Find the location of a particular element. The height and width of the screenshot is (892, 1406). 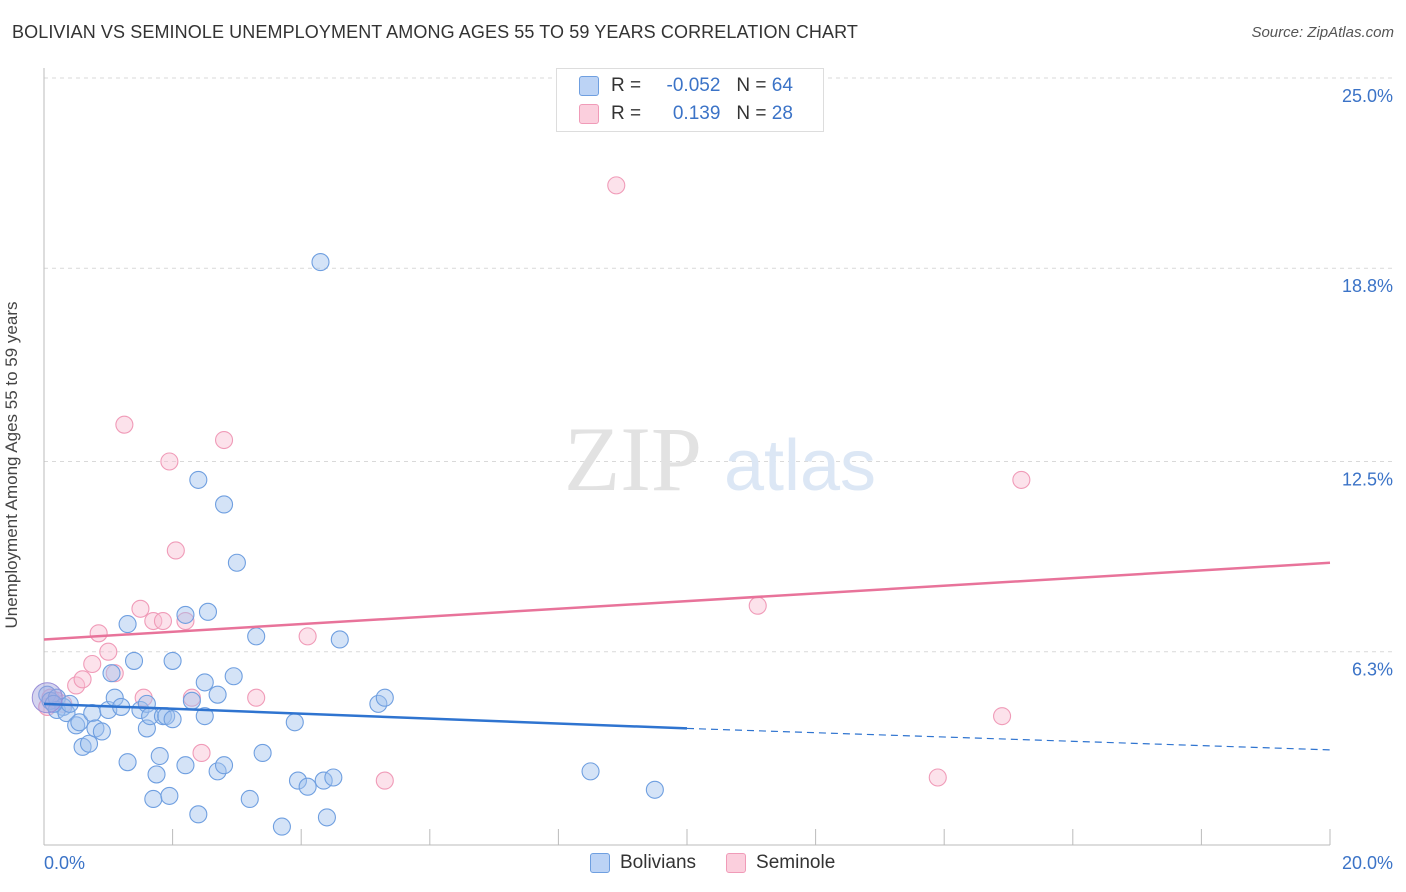

legend-n-value: 28 is located at coordinates (782, 113).